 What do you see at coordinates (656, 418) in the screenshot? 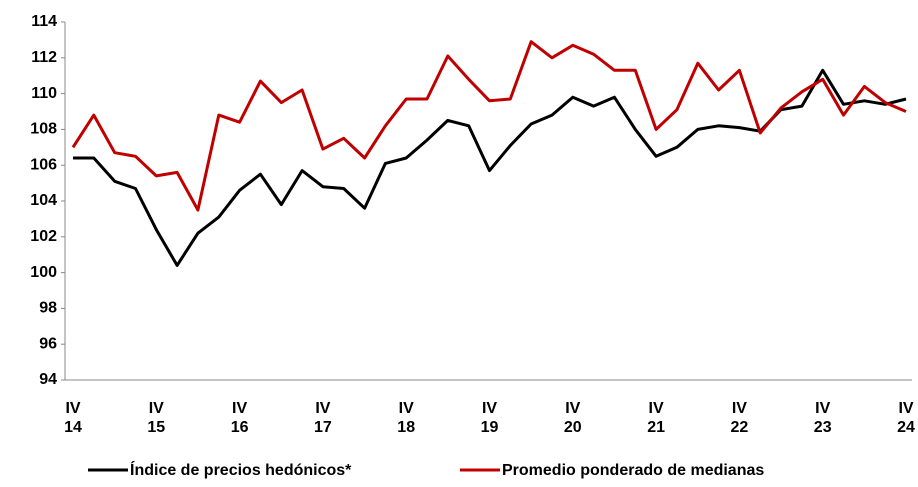
I see `x-tick-label: IV 21` at bounding box center [656, 418].